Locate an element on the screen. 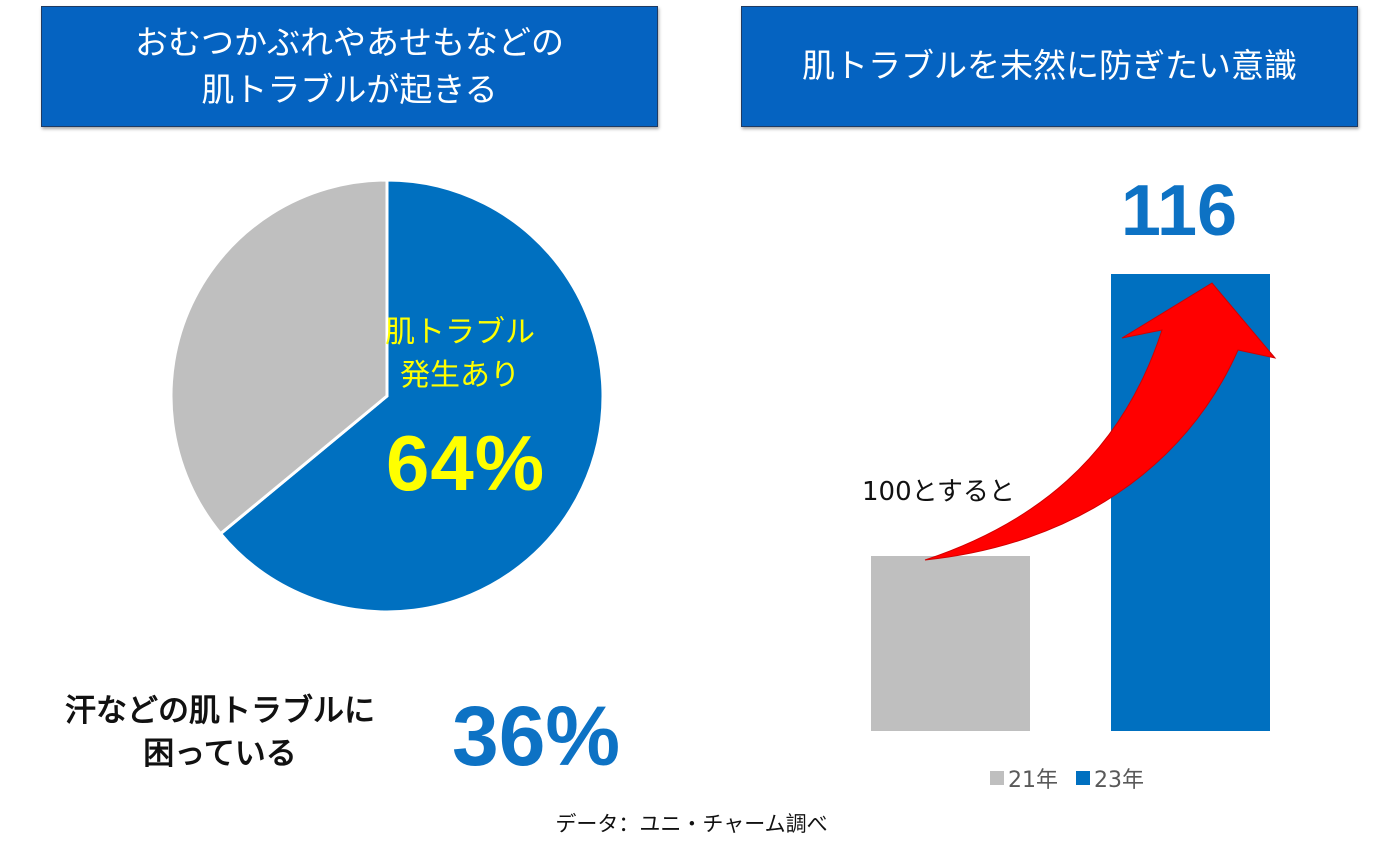 The width and height of the screenshot is (1383, 852). right-title: 肌トラブルを未然に防ぎたい意識 is located at coordinates (1049, 66).